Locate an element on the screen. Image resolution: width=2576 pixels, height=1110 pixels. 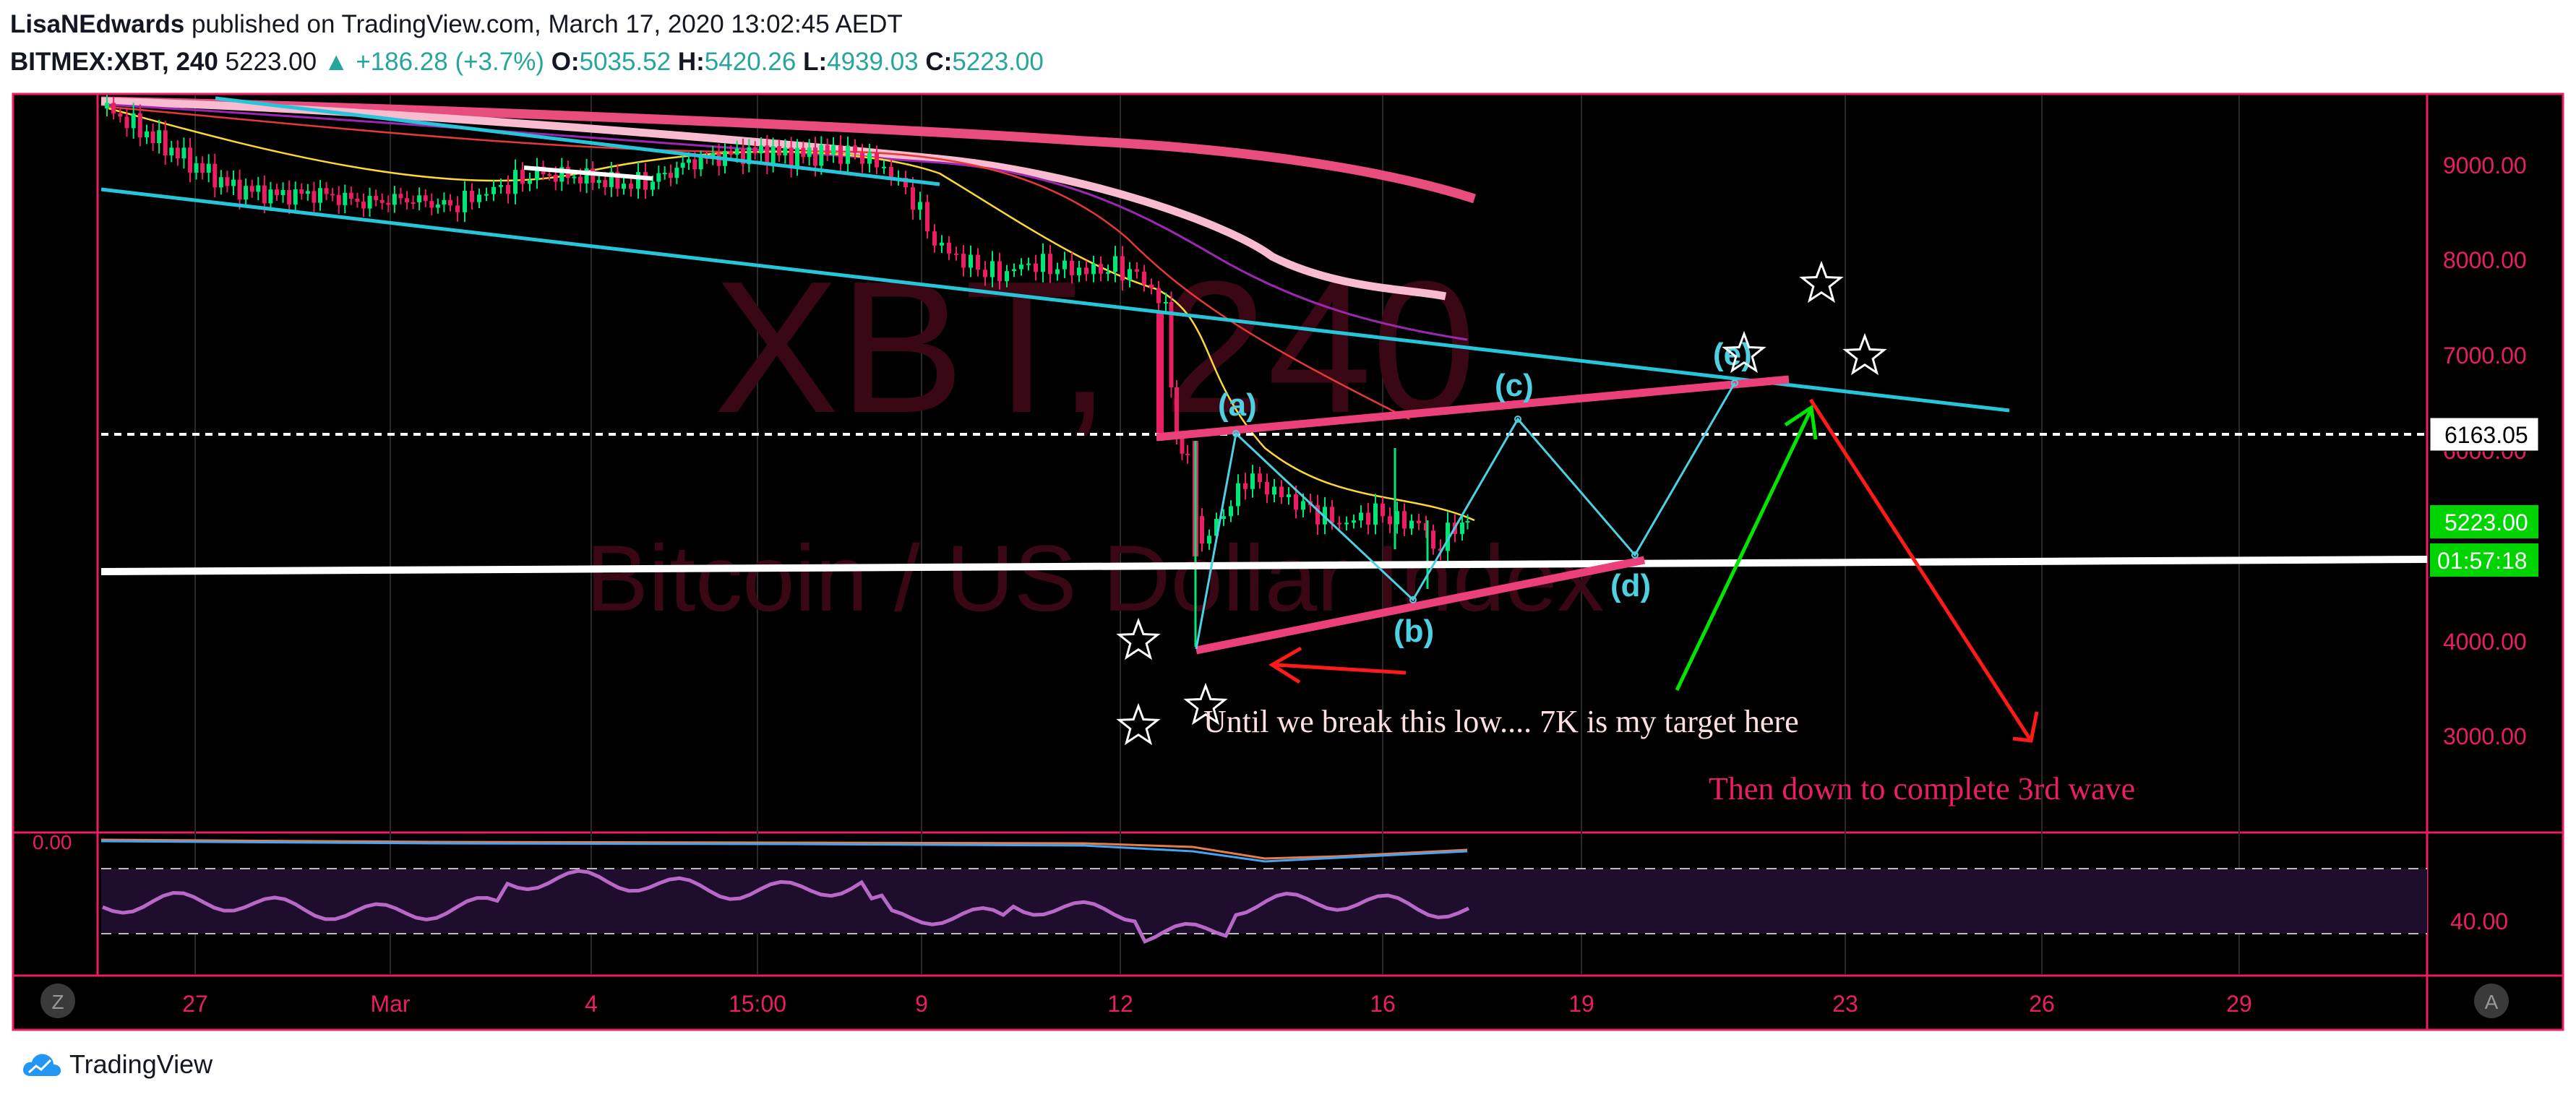
time-axis: 27 Mar 4 15:00 9 12 16 19 23 26 29 is located at coordinates (1217, 1004).